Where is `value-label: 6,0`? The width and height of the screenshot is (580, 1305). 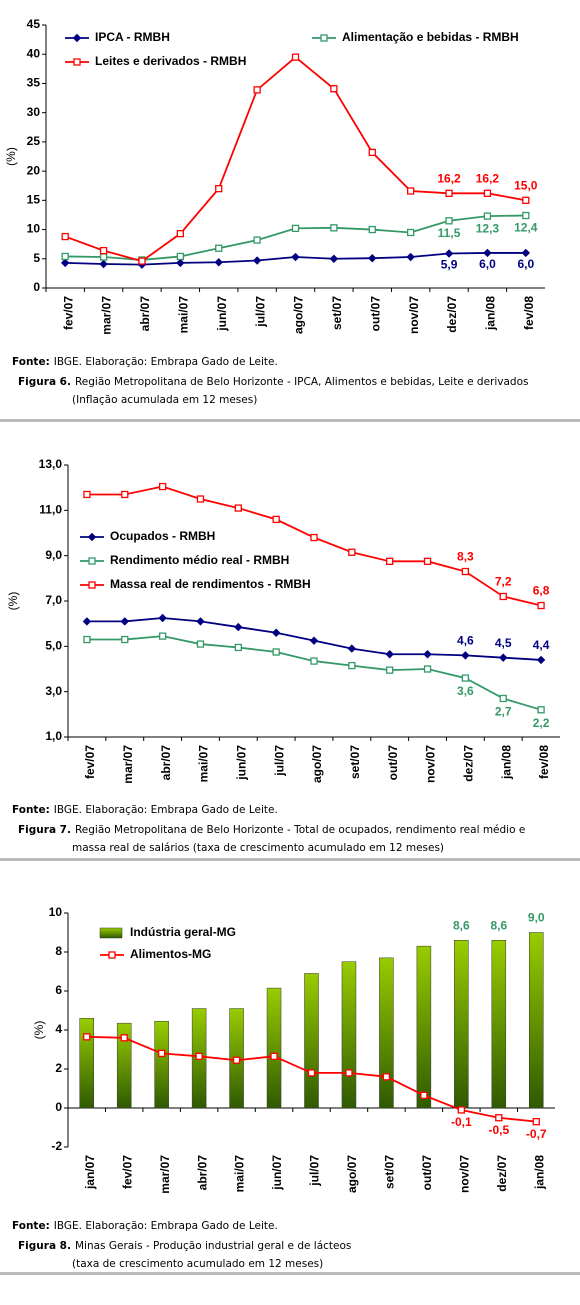
value-label: 6,0 is located at coordinates (487, 264).